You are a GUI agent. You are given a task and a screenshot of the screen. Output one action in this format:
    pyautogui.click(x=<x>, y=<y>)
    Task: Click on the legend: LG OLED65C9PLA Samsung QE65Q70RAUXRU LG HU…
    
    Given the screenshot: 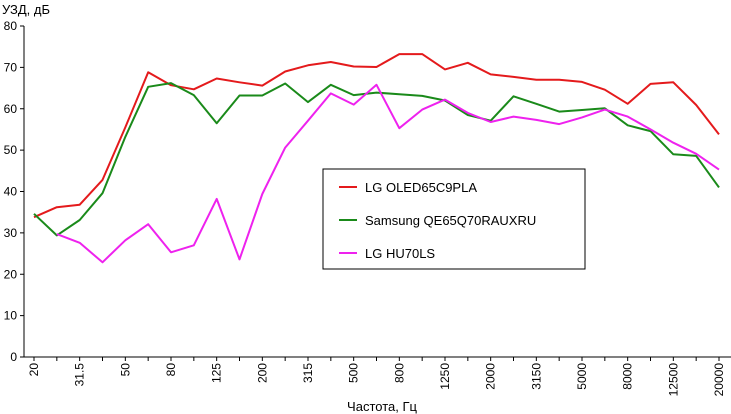 What is the action you would take?
    pyautogui.click(x=454, y=219)
    